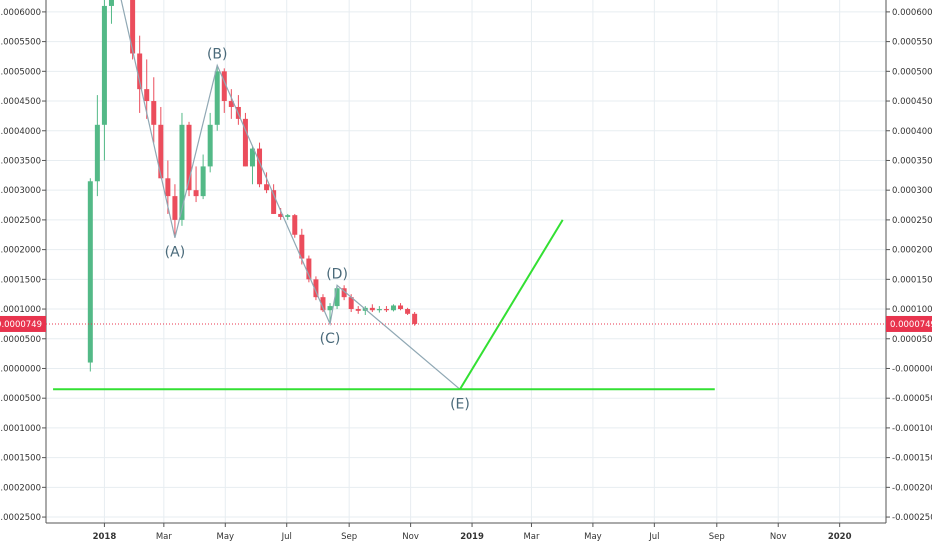 The height and width of the screenshot is (554, 932). What do you see at coordinates (105, 537) in the screenshot?
I see `time-tick-label: 2018` at bounding box center [105, 537].